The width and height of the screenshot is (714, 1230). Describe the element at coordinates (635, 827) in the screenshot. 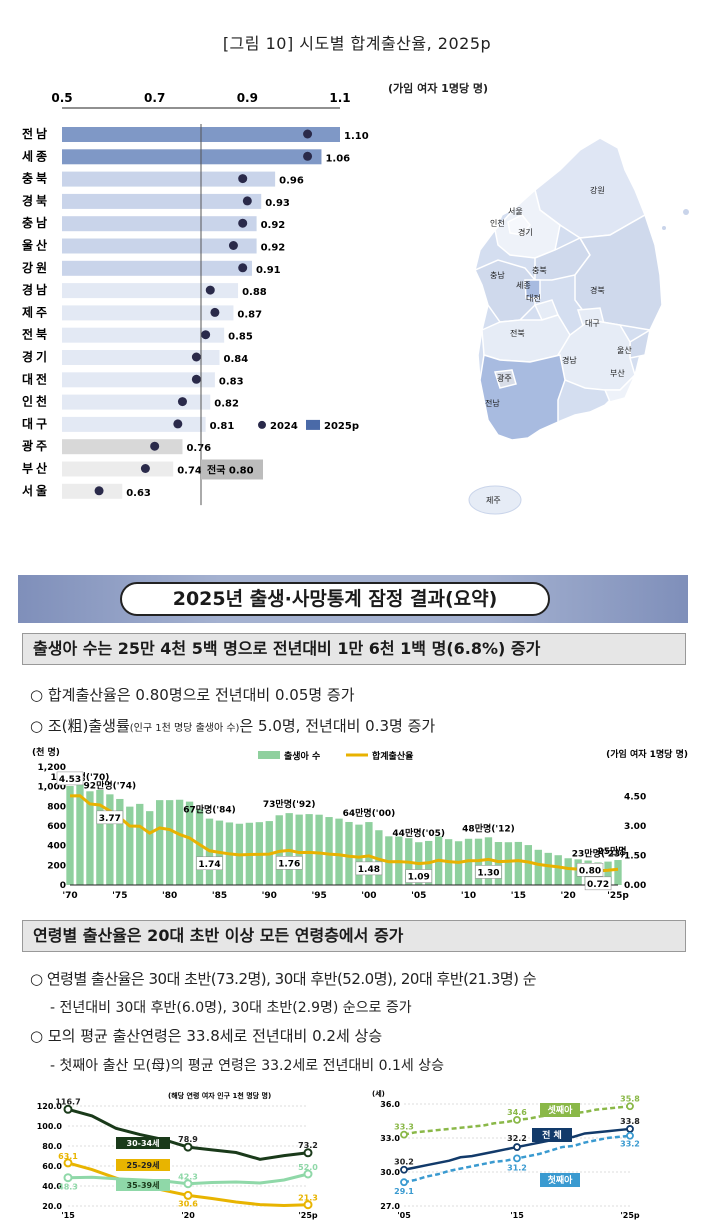

I see `right-tick-label: 3.00` at that location.